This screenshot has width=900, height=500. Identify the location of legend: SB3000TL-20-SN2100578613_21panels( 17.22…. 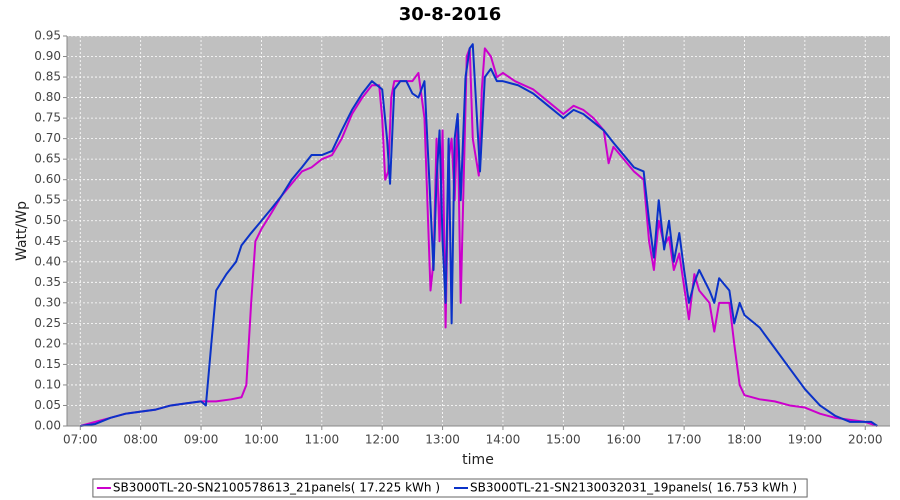
(450, 488).